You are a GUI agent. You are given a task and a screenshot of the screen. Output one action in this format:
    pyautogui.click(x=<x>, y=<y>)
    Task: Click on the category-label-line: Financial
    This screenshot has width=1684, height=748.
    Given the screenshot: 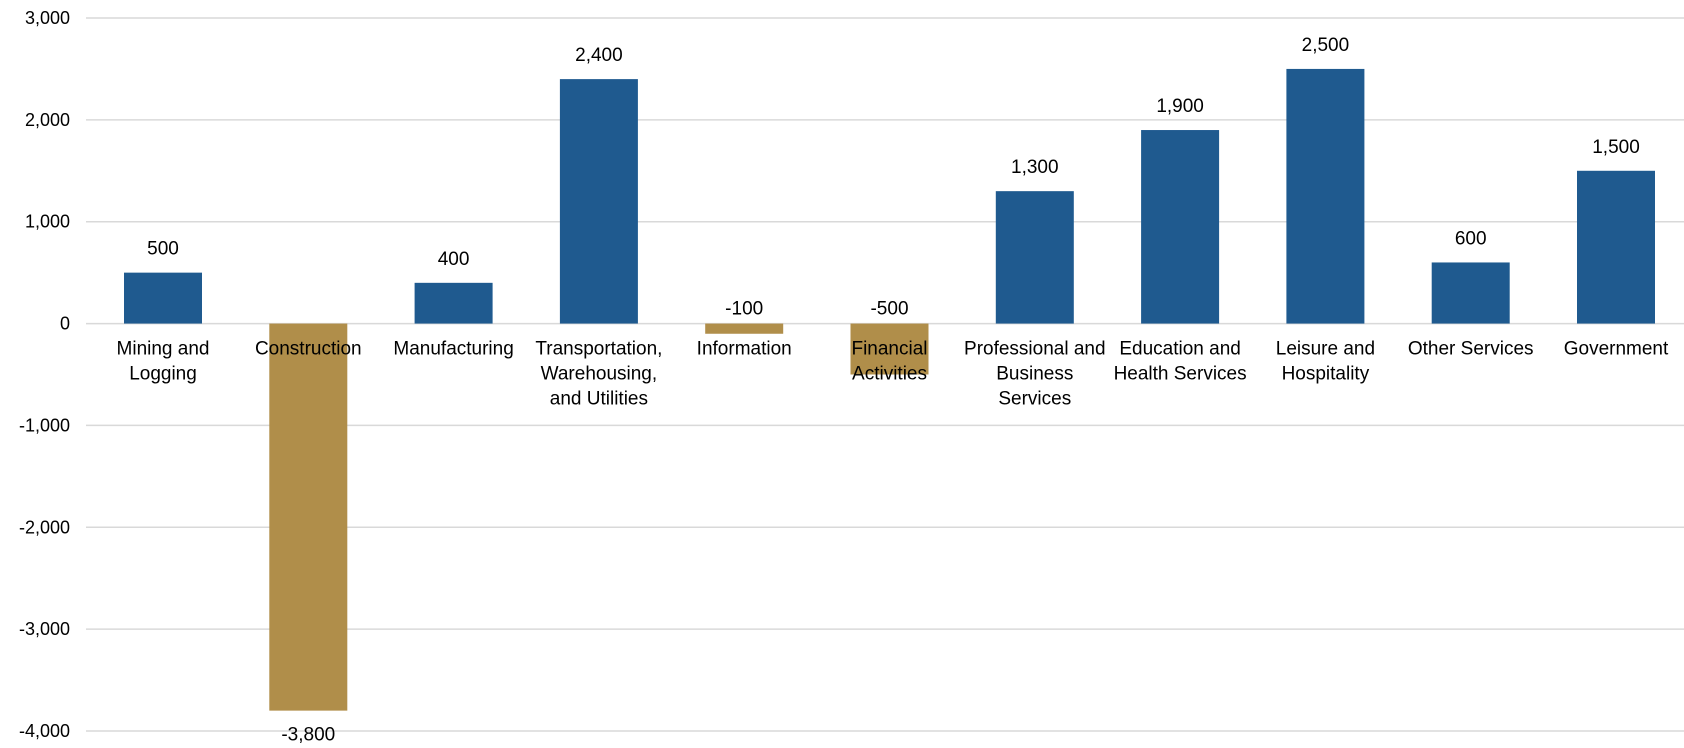 What is the action you would take?
    pyautogui.click(x=889, y=349)
    